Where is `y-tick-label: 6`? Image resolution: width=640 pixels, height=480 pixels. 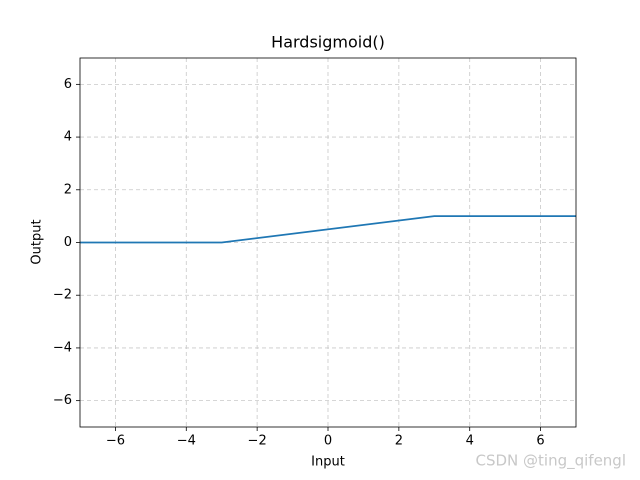
y-tick-label: 6 is located at coordinates (68, 84).